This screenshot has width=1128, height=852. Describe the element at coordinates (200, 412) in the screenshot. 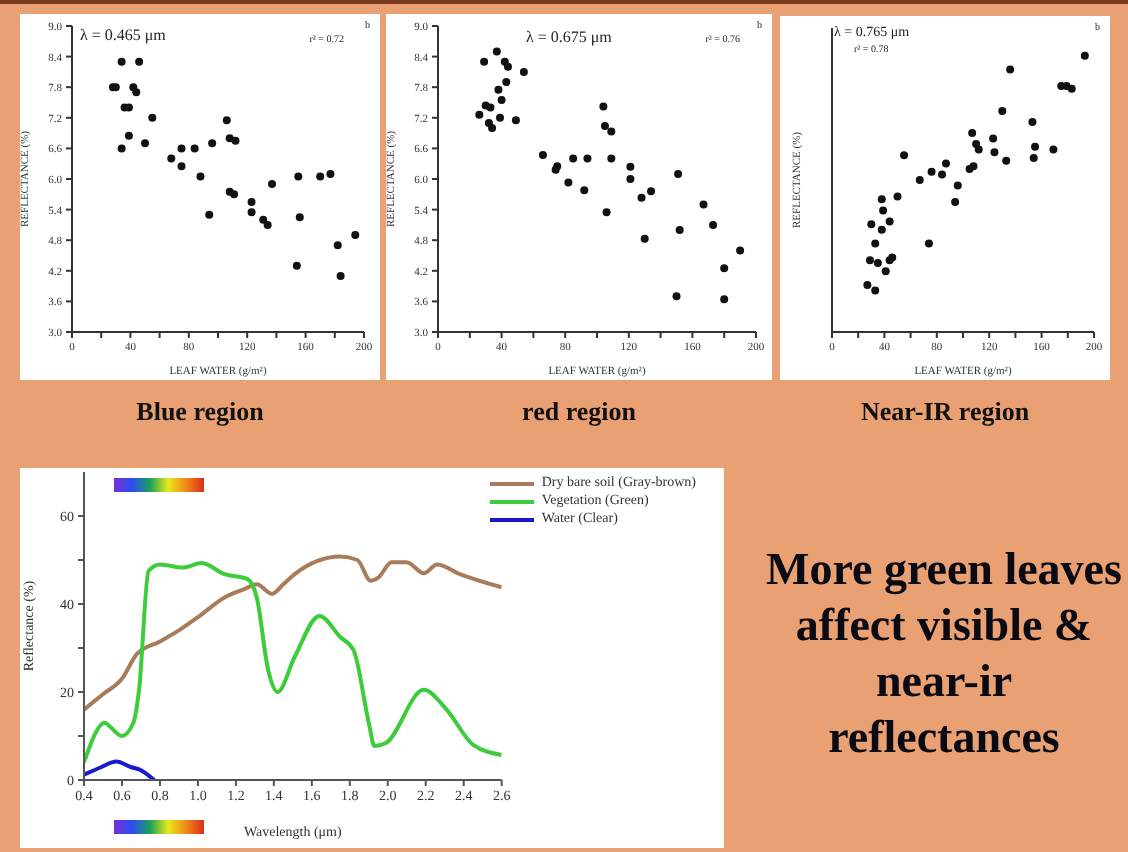

I see `text: Blue region` at that location.